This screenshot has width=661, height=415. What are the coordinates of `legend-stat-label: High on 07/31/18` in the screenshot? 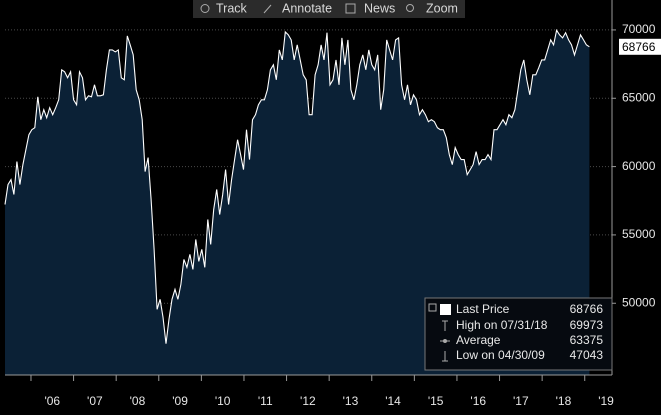 It's located at (502, 325).